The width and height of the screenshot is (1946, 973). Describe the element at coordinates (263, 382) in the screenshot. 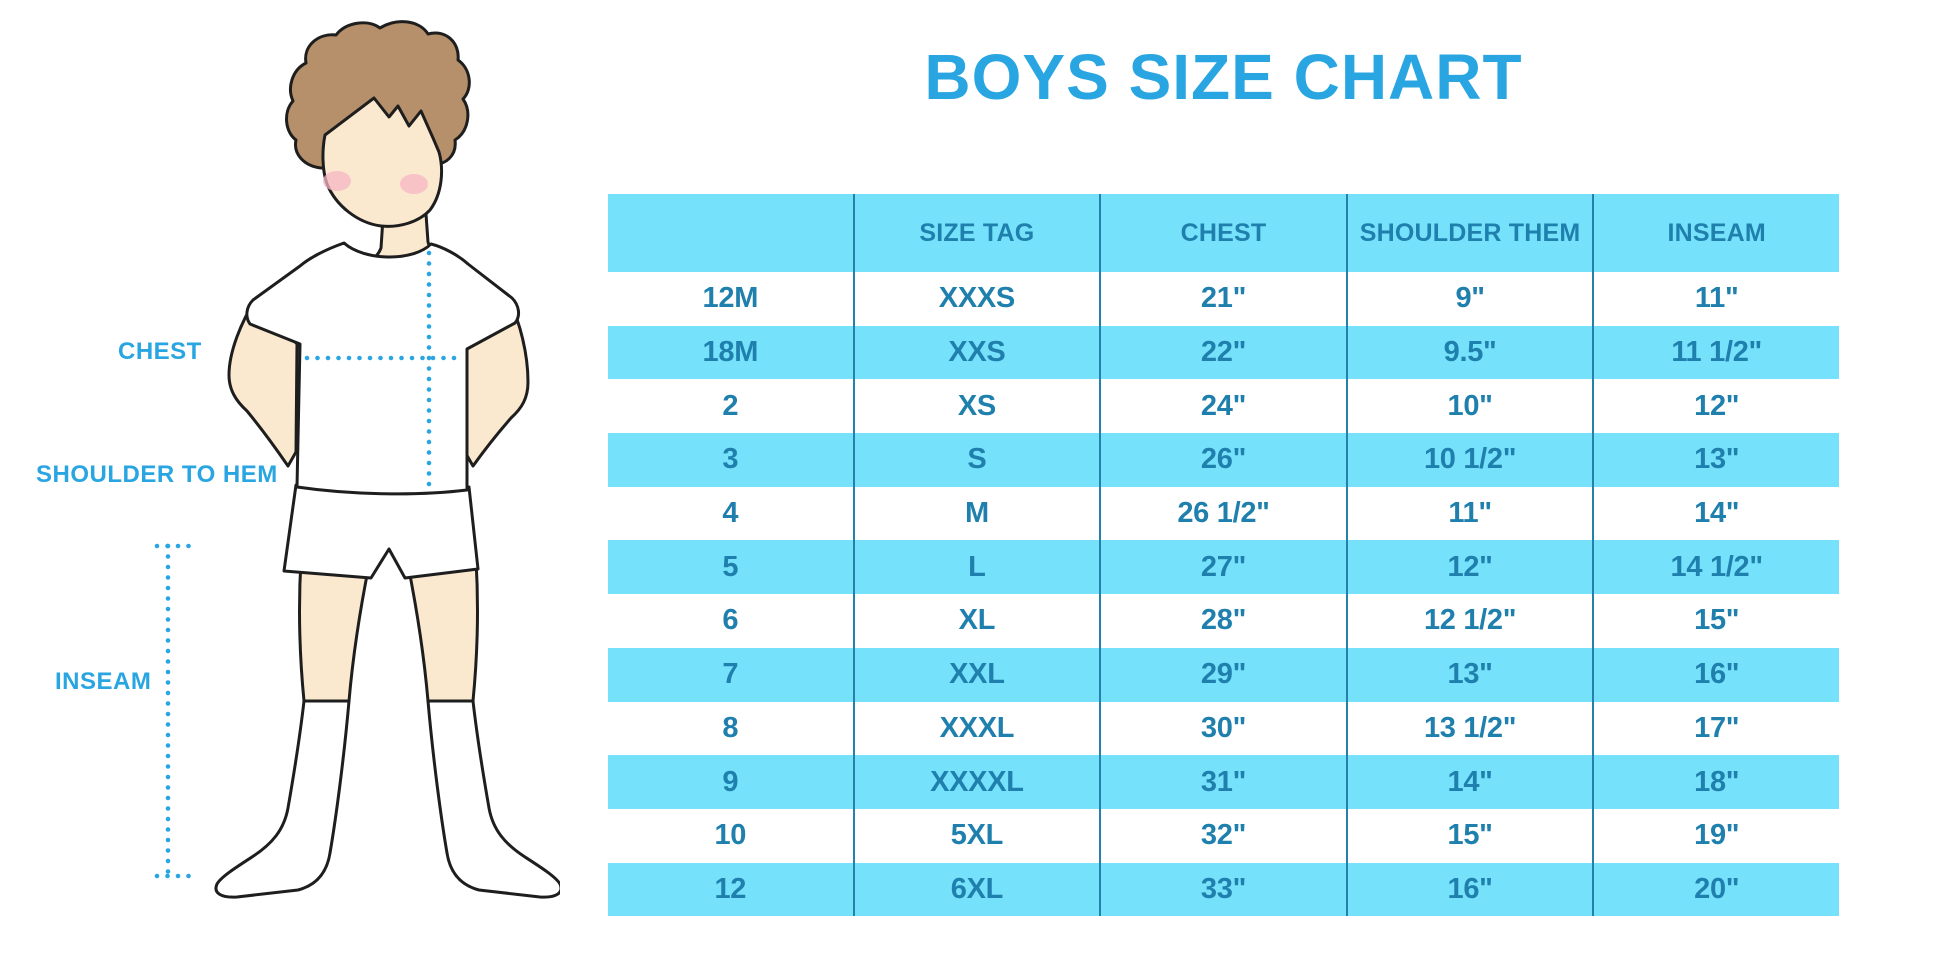

I see `left-arm` at that location.